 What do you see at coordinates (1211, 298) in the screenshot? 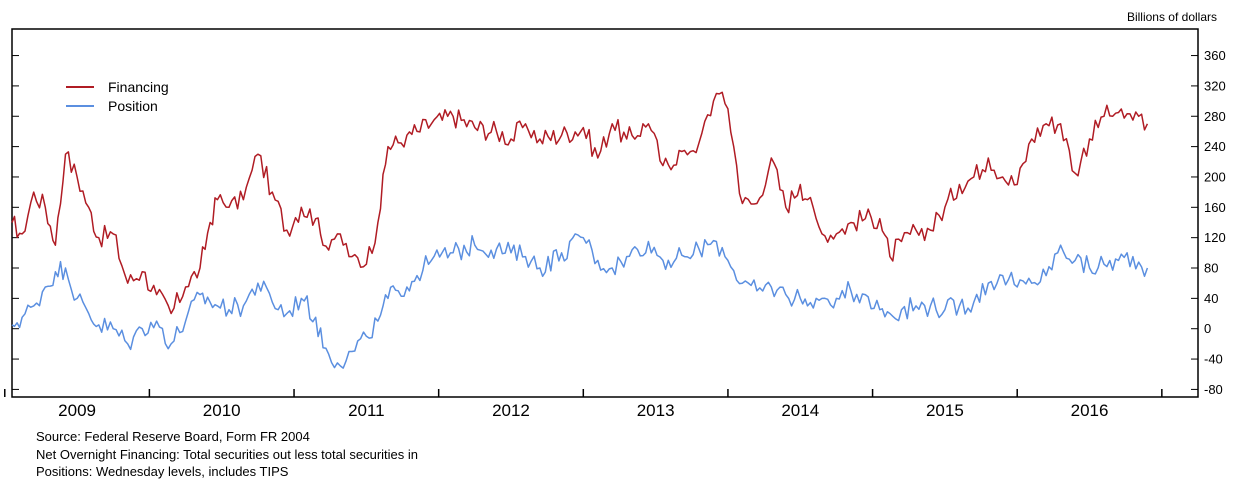
I see `y-tick-label: 40` at bounding box center [1211, 298].